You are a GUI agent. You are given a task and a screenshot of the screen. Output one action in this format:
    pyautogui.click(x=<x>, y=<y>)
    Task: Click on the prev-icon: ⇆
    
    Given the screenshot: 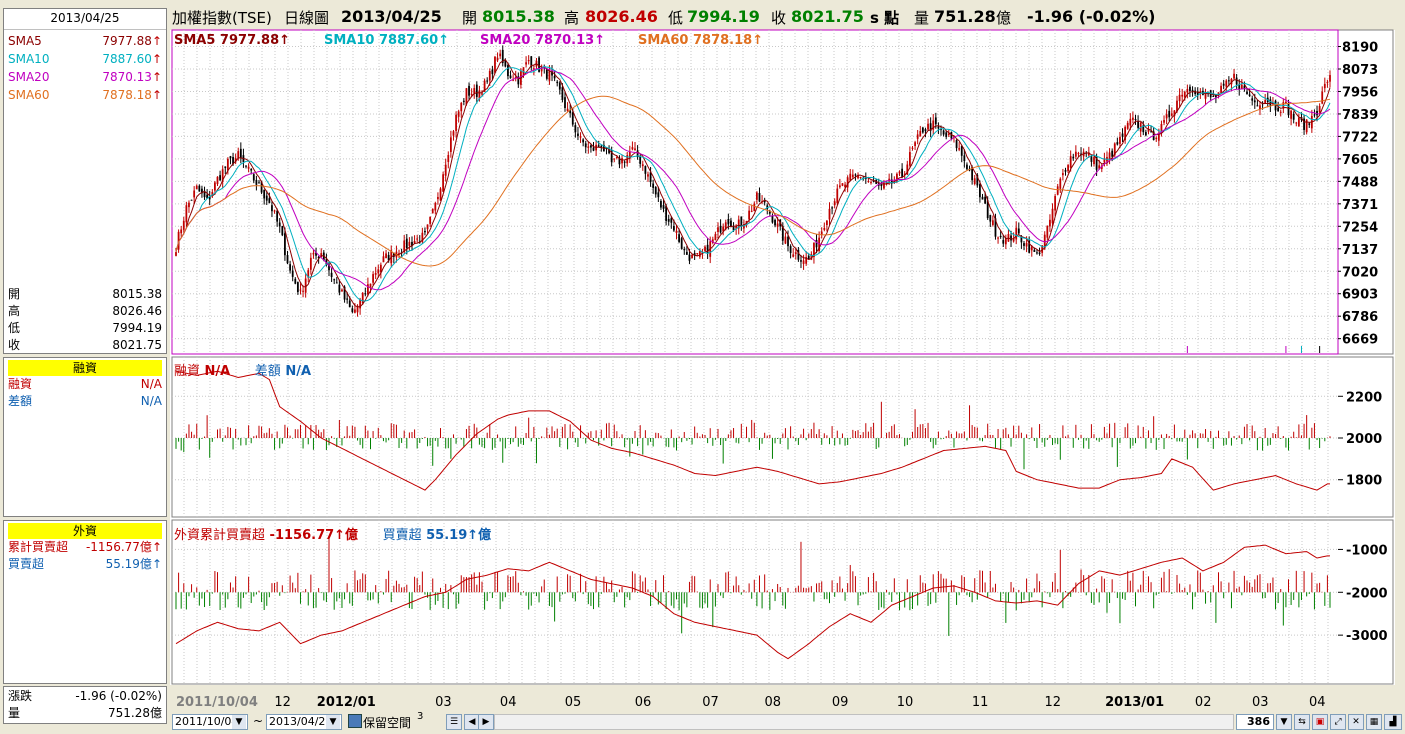 What is the action you would take?
    pyautogui.click(x=1302, y=722)
    